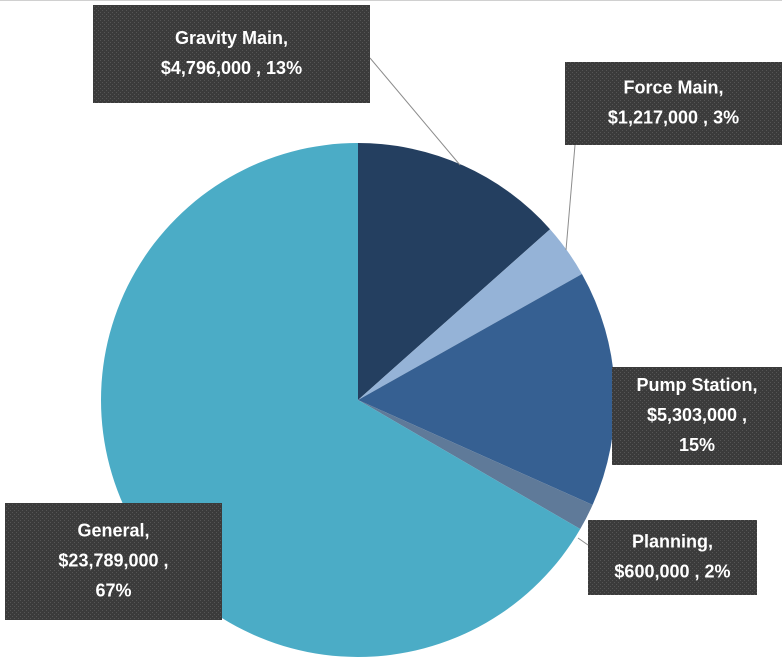  I want to click on data-label: Force Main,, so click(673, 87).